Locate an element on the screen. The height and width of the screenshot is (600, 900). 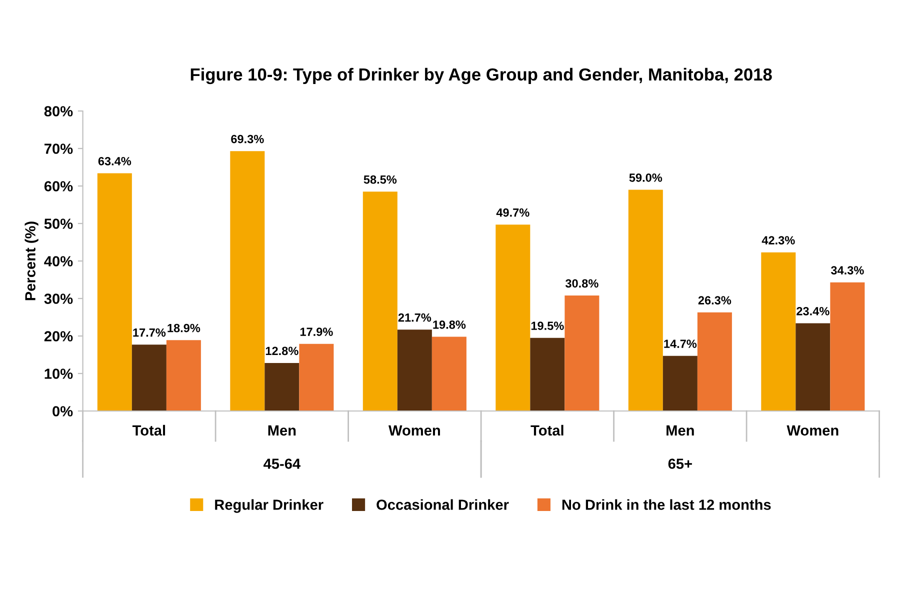
data-label: 26.3% is located at coordinates (715, 300).